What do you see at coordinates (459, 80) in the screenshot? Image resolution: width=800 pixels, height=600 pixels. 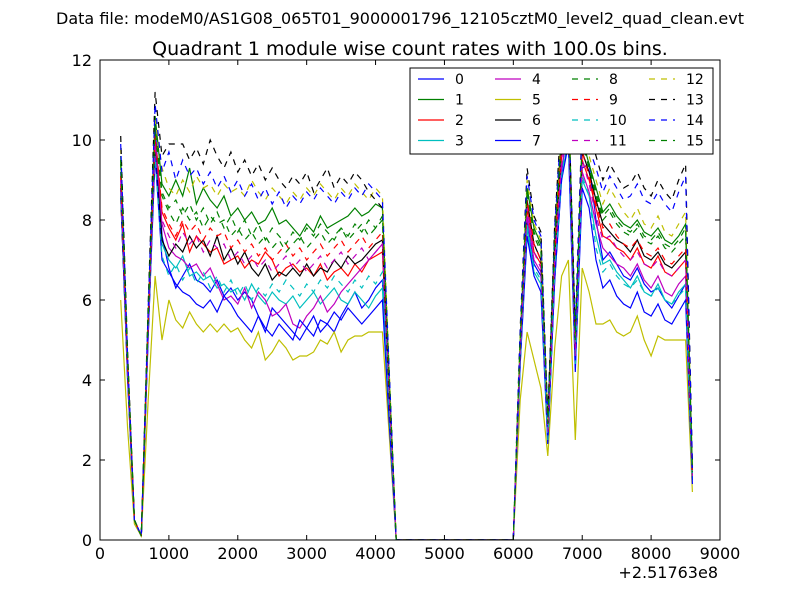 I see `legend-label: 0` at bounding box center [459, 80].